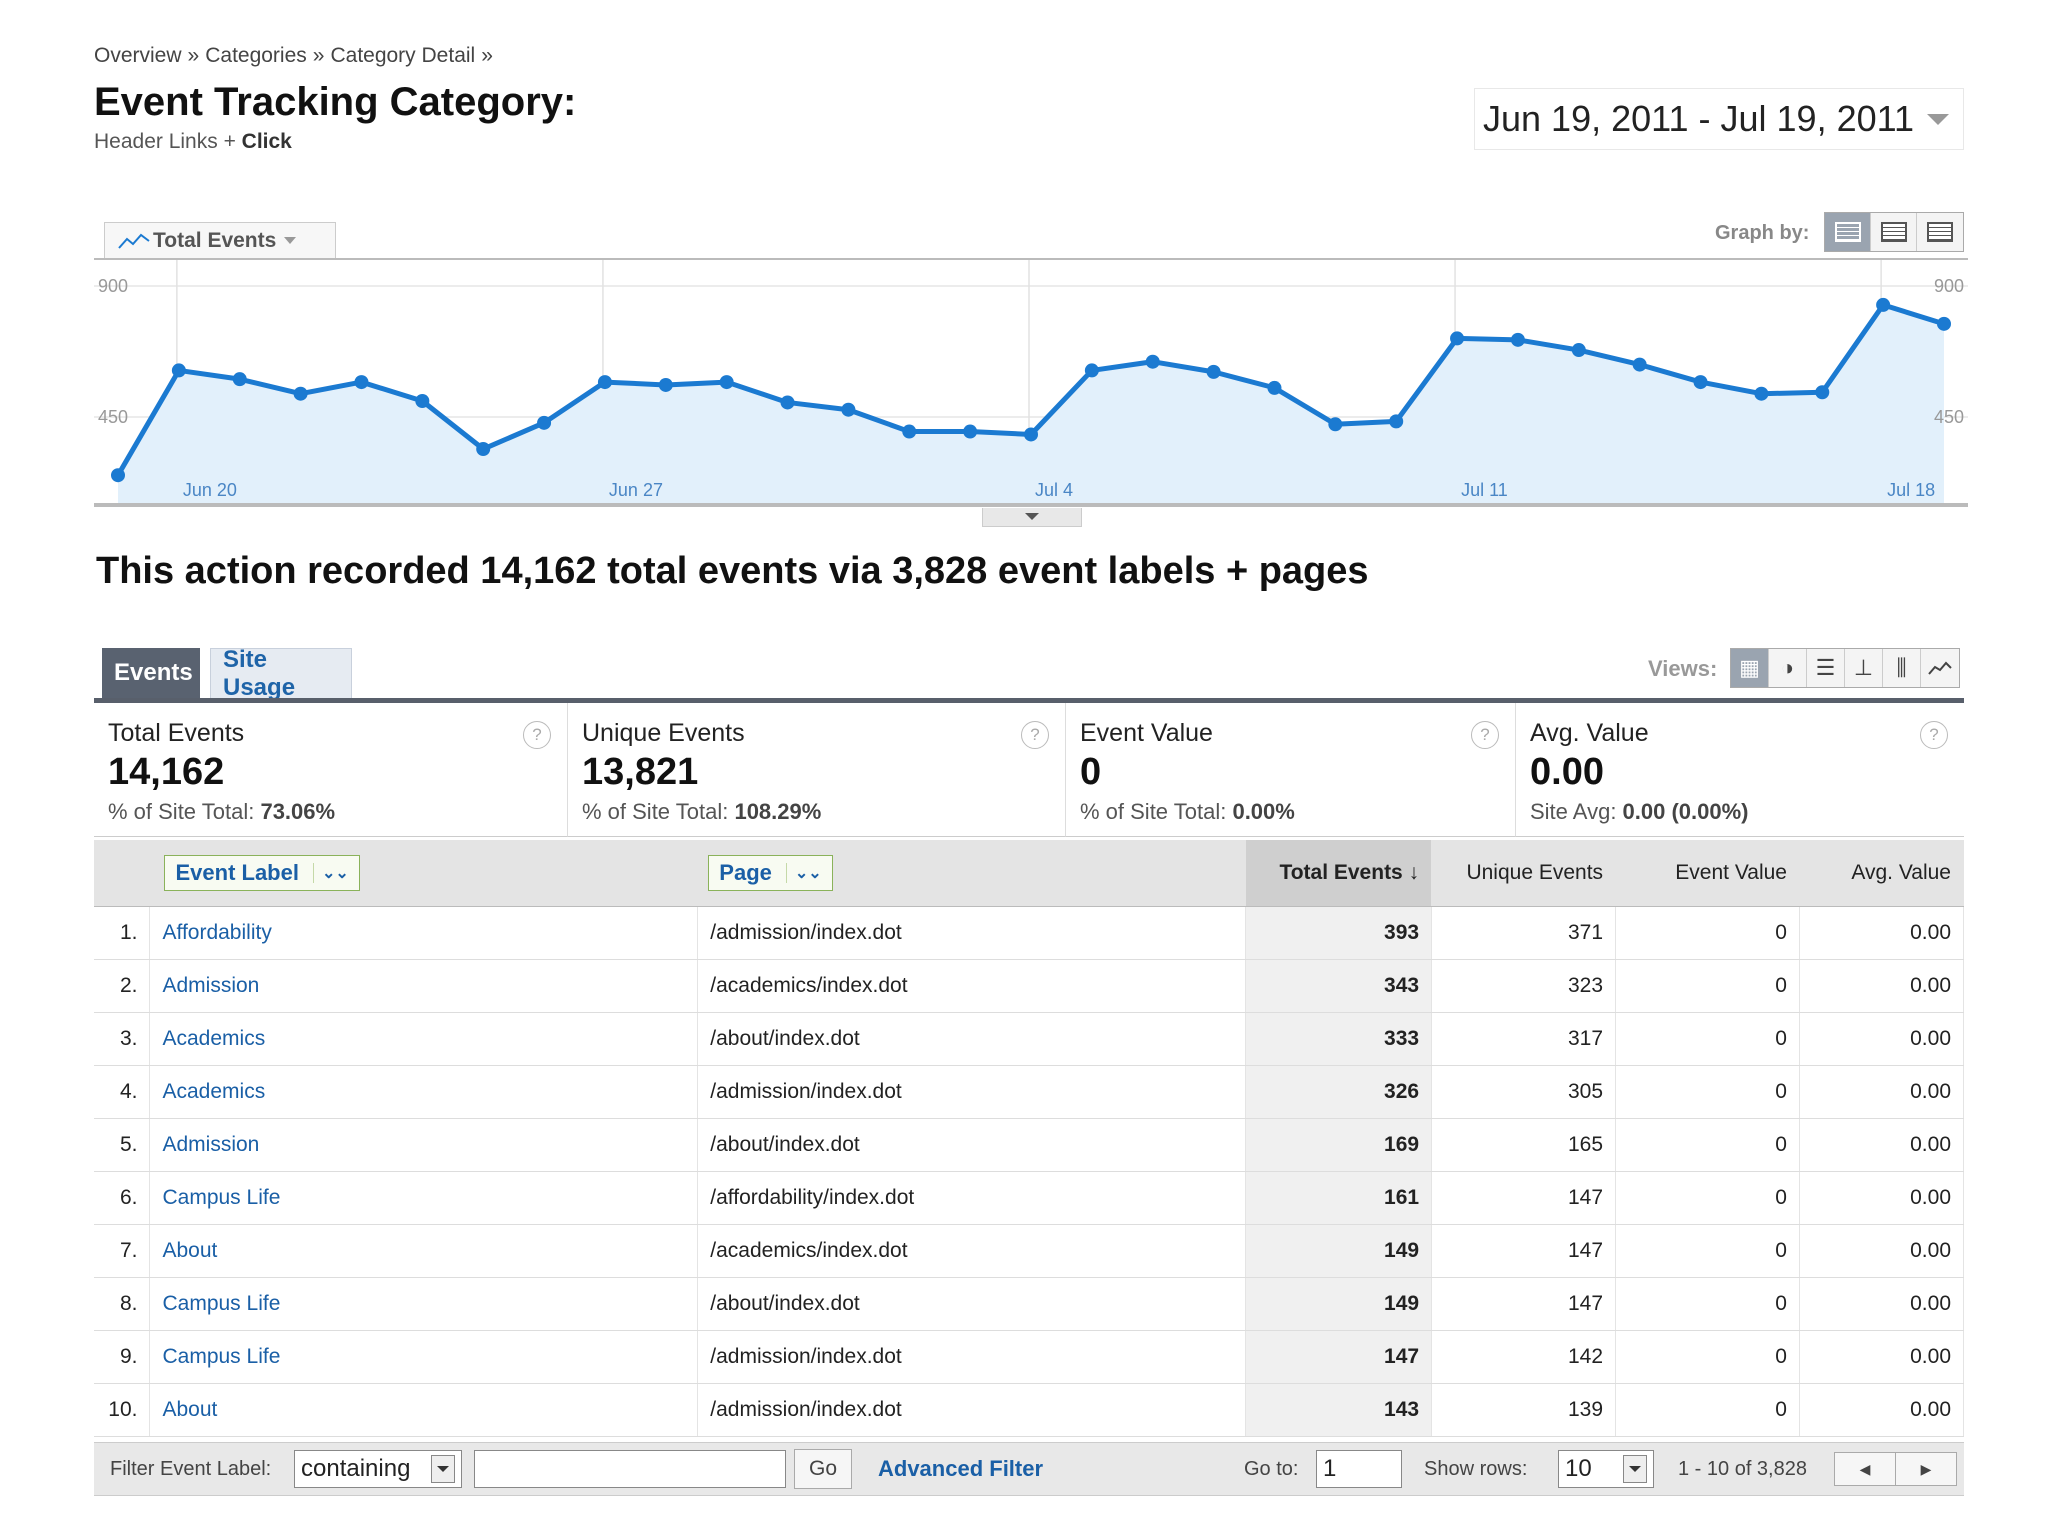 The width and height of the screenshot is (2048, 1536). I want to click on total-events-cell: 161, so click(1339, 1198).